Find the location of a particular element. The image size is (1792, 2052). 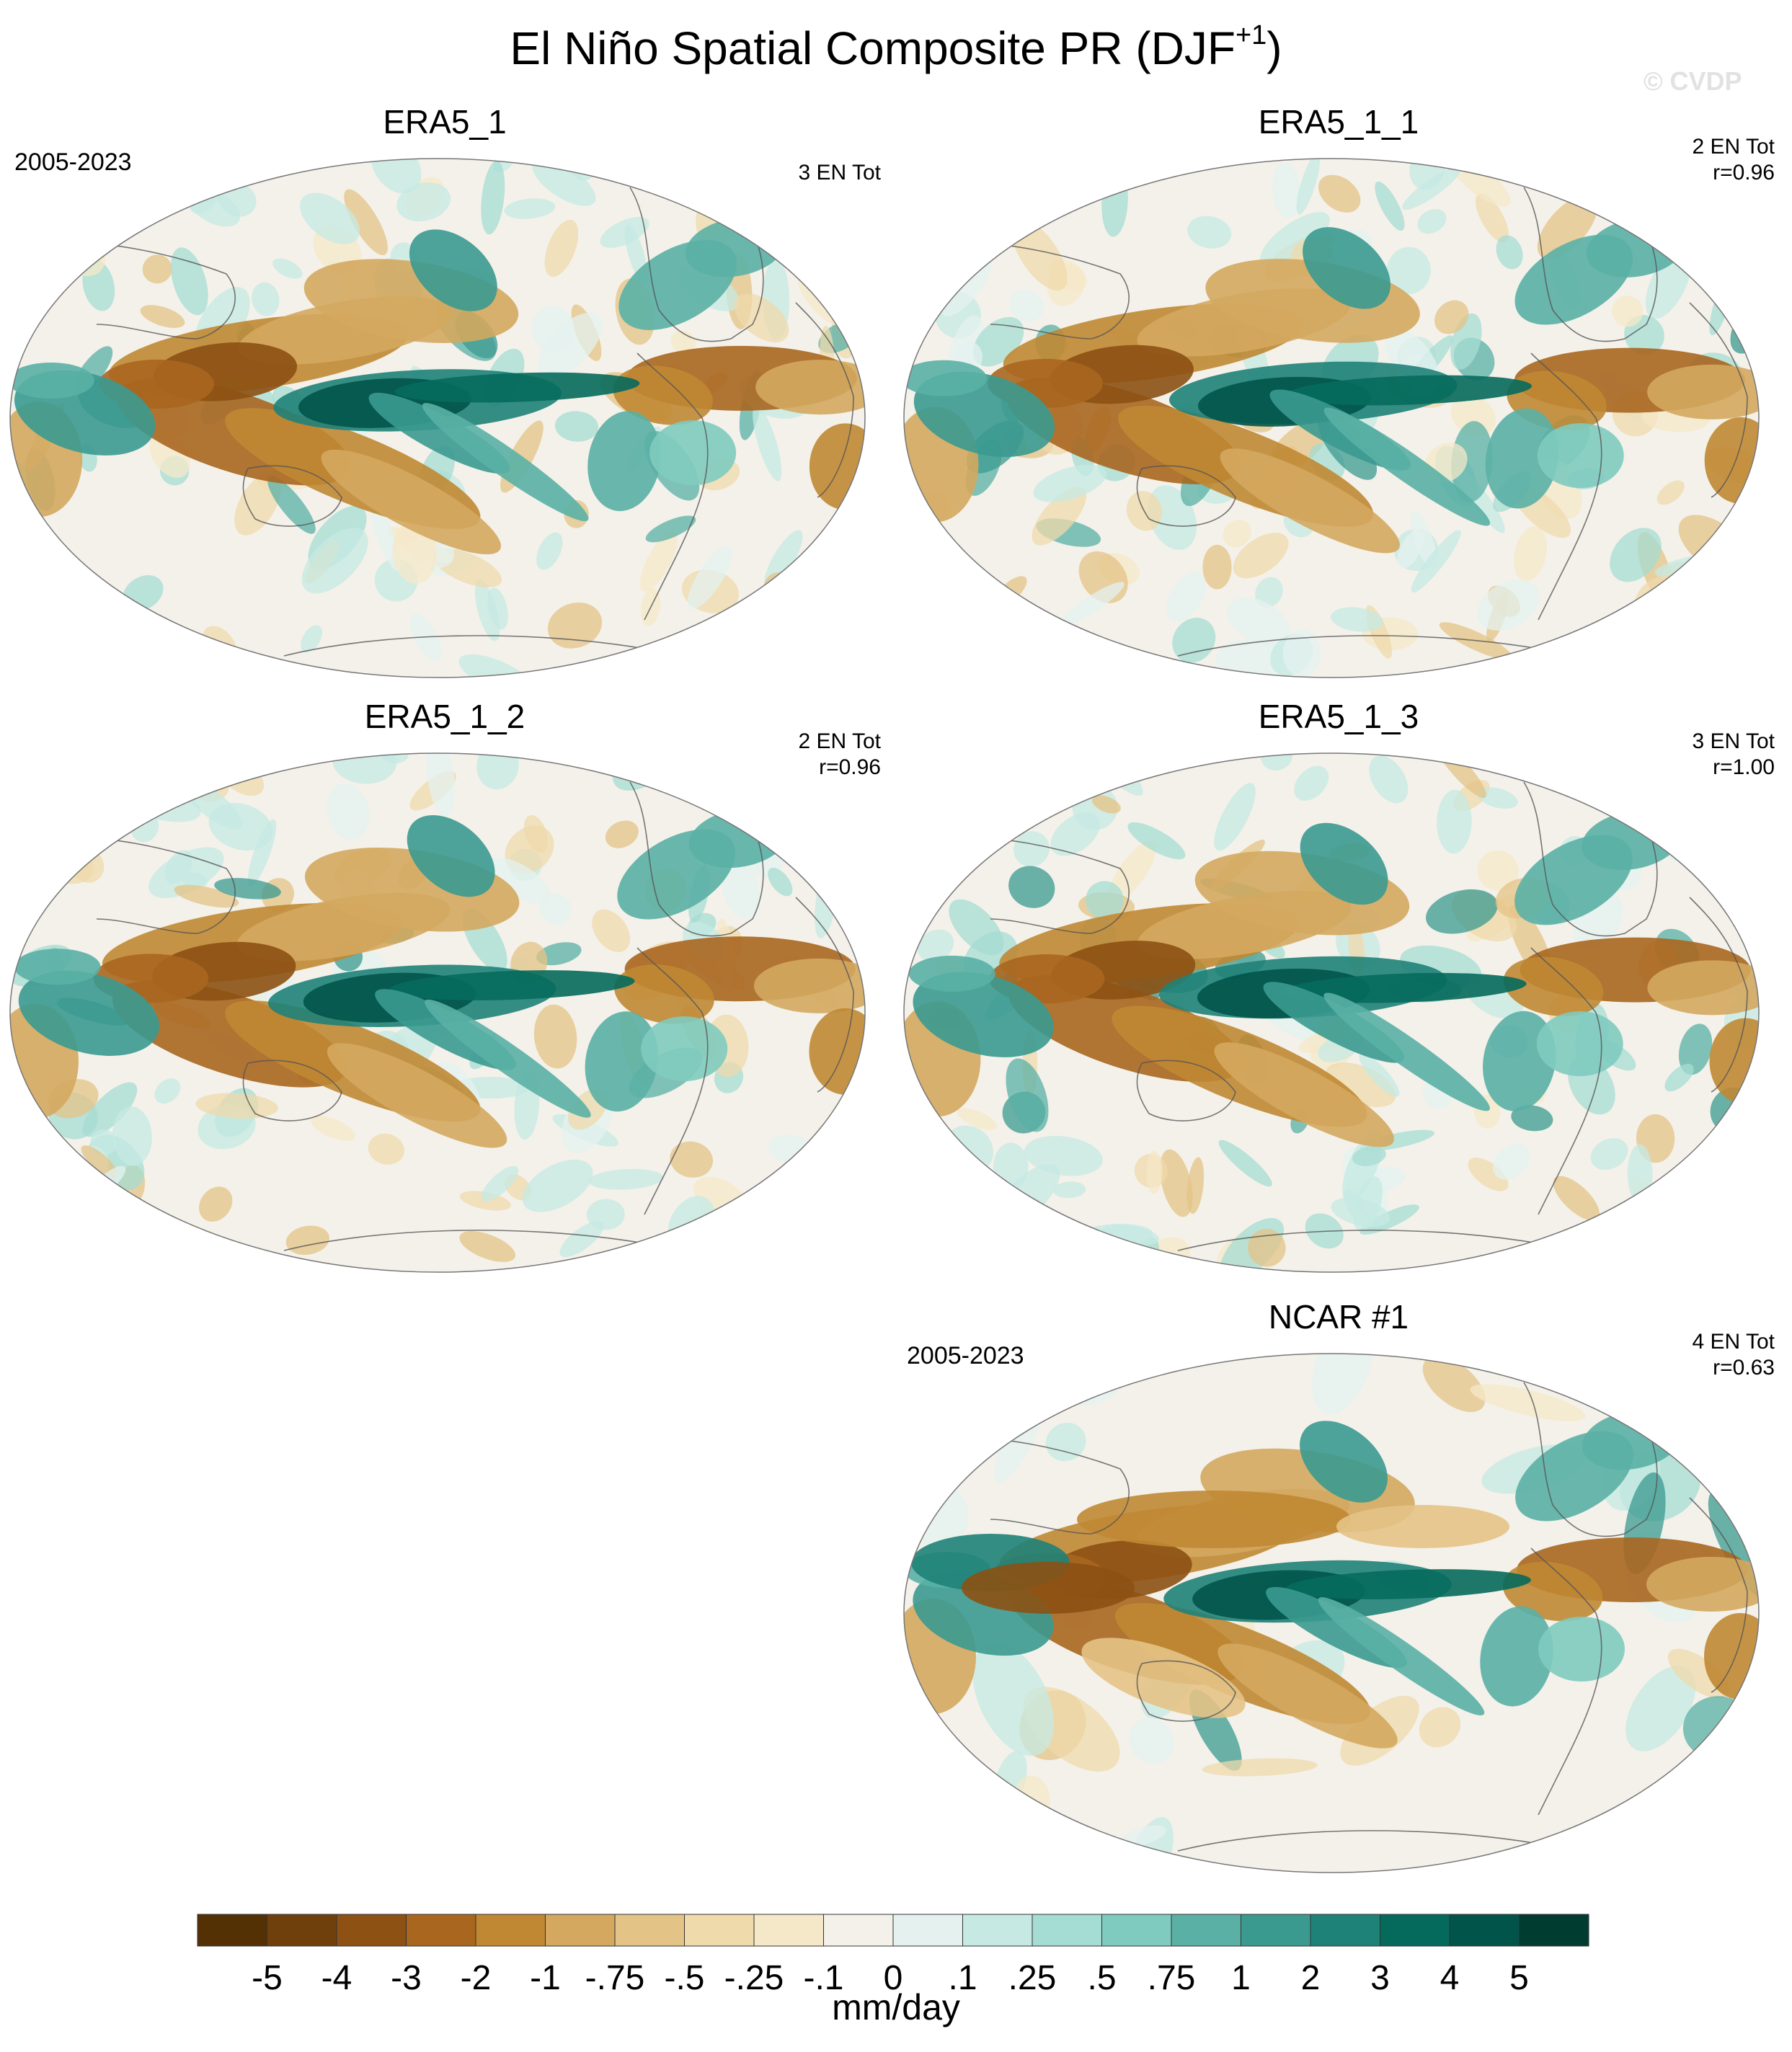

colorbar-tick-label: -5 is located at coordinates (267, 1978).